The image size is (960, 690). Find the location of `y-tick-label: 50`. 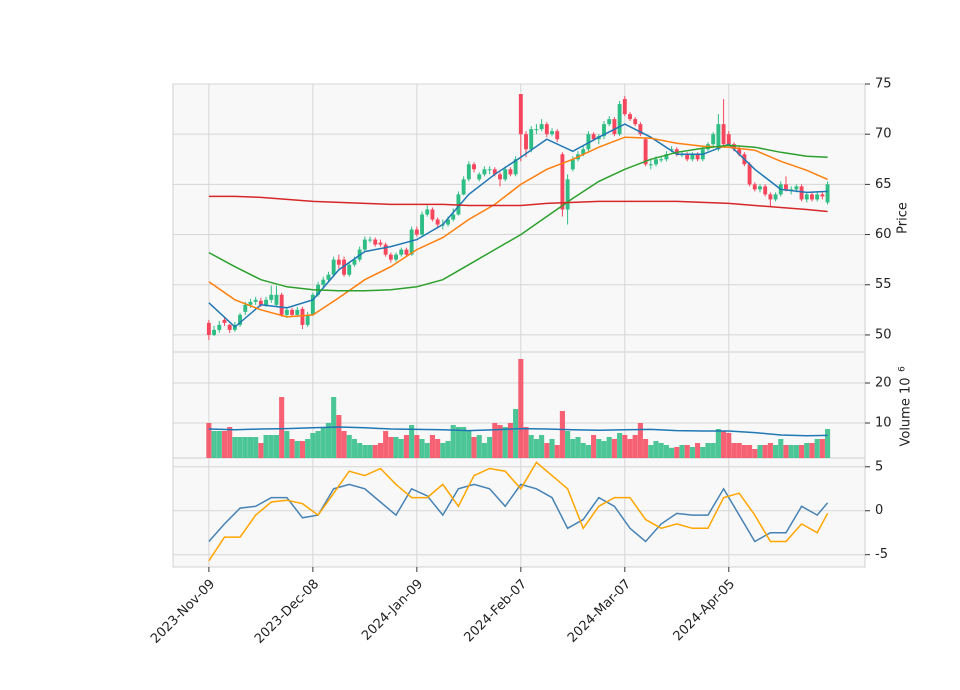

y-tick-label: 50 is located at coordinates (883, 334).